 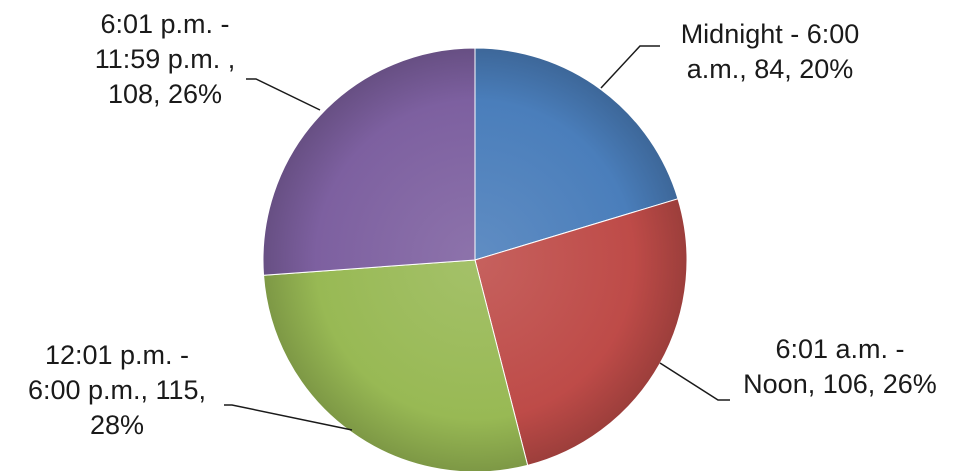 What do you see at coordinates (840, 366) in the screenshot?
I see `slice-label-6-01-a-m-noon: 6:01 a.m. - Noon, 106, 26%` at bounding box center [840, 366].